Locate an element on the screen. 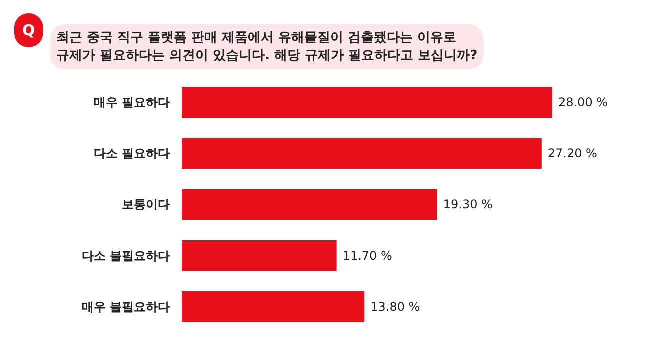  data-label: 28.00 % is located at coordinates (583, 103).